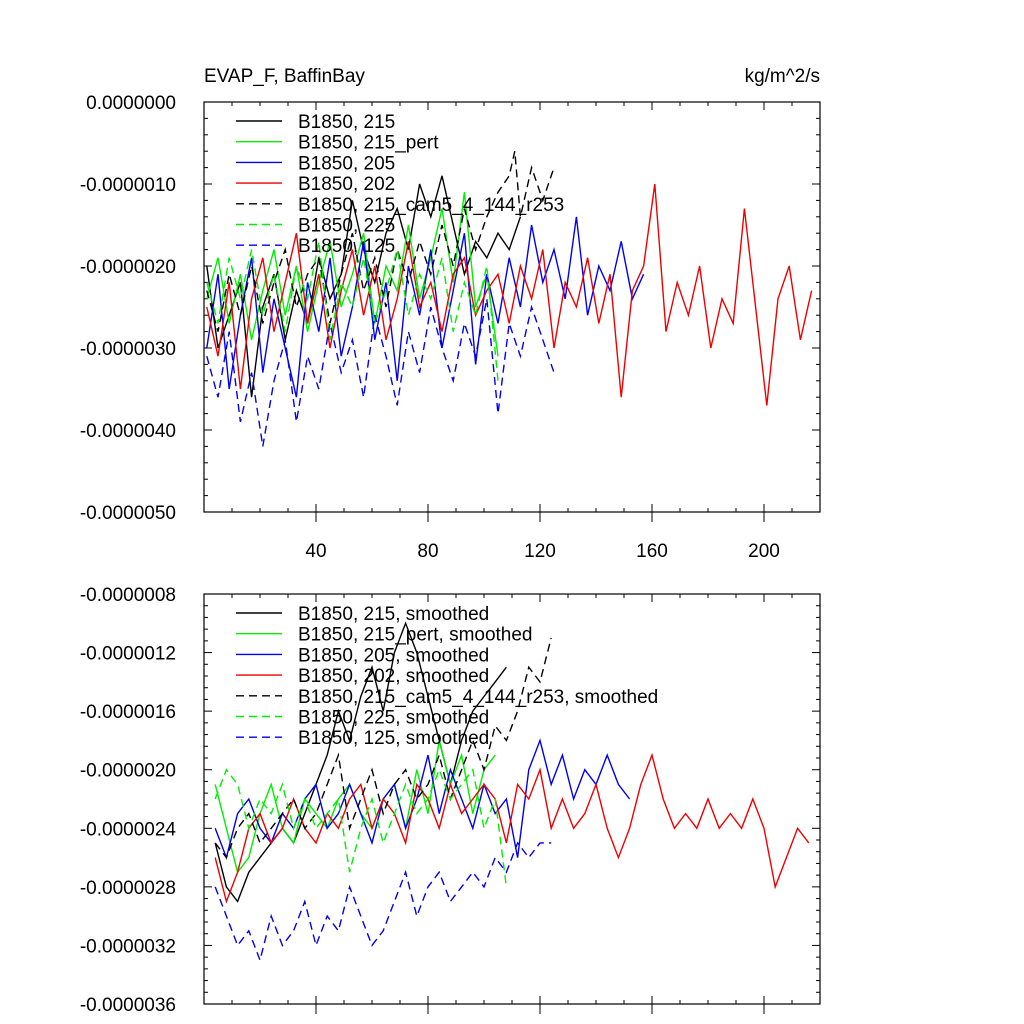 The image size is (1024, 1024). I want to click on top-chart-units: kg/m^2/s, so click(782, 76).